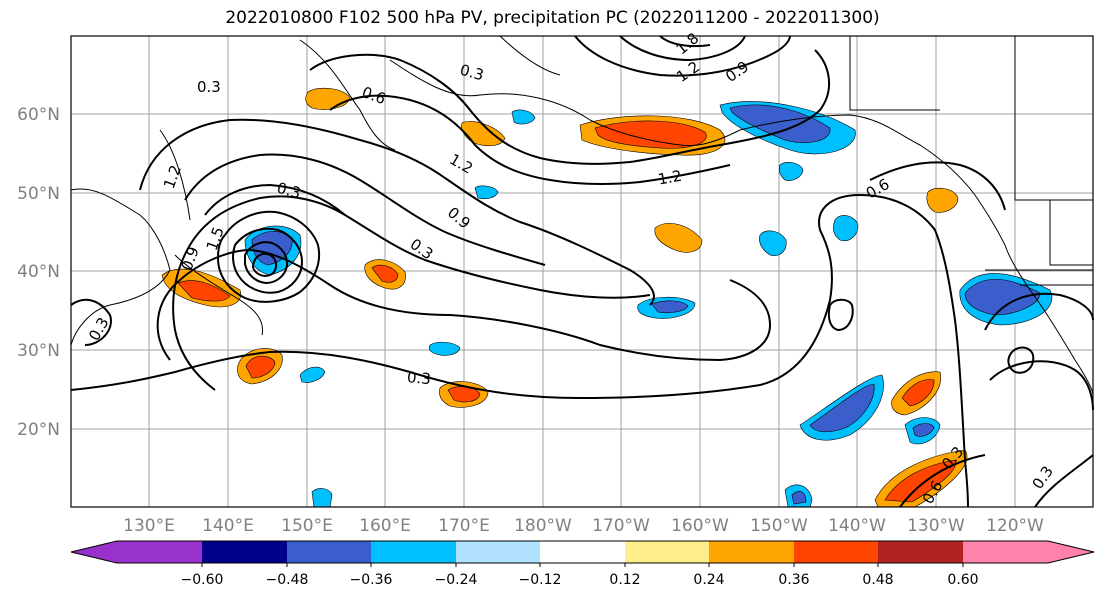  I want to click on colorbar-tick-label: 0.60, so click(962, 580).